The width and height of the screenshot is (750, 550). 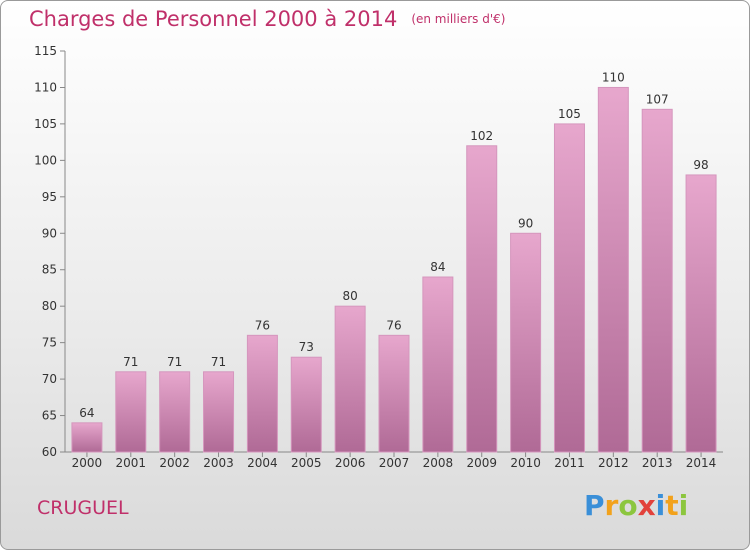 What do you see at coordinates (569, 288) in the screenshot?
I see `bar-2011` at bounding box center [569, 288].